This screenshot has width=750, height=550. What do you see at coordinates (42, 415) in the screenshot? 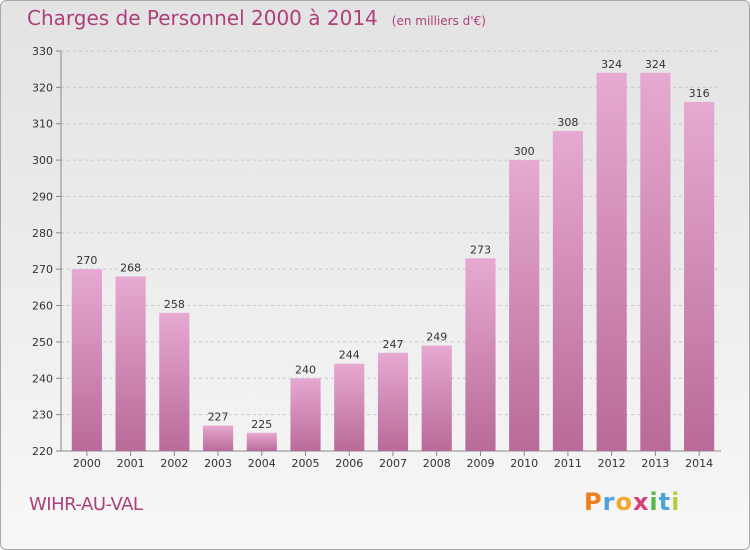
I see `y-tick-label: 230` at bounding box center [42, 415].